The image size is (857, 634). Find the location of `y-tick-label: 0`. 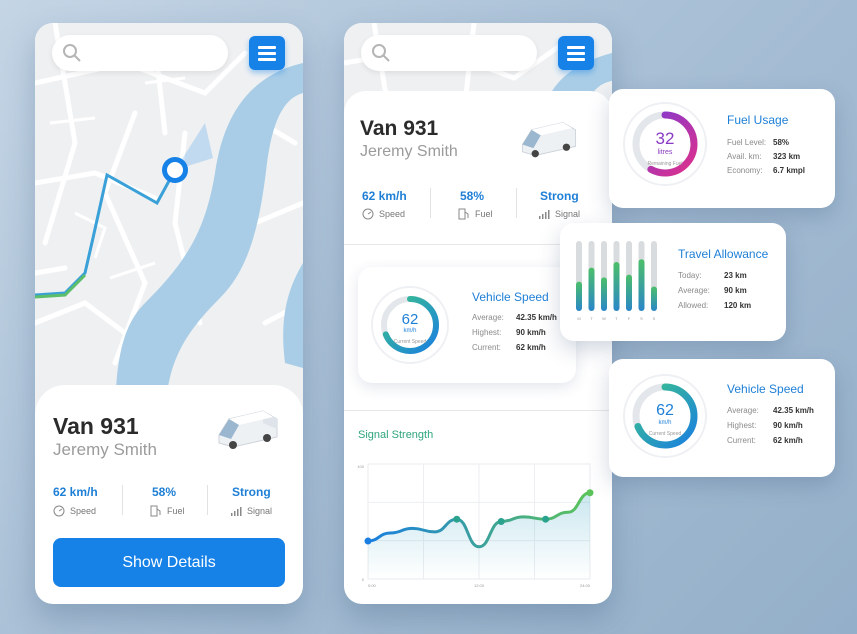

y-tick-label: 0 is located at coordinates (363, 579).